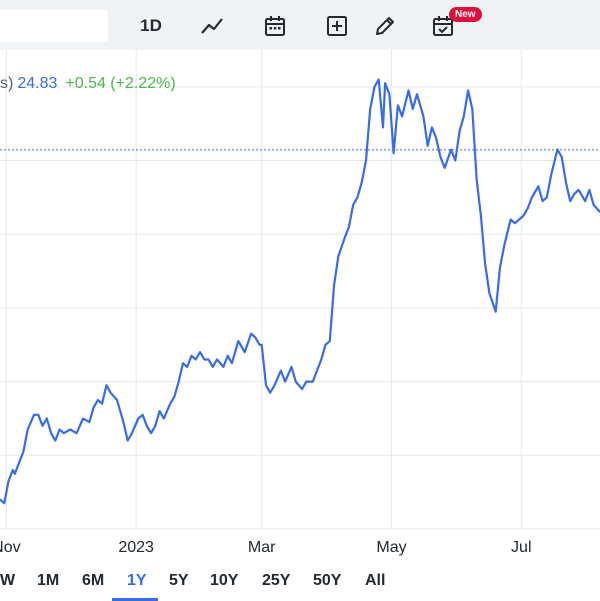 Image resolution: width=600 pixels, height=601 pixels. Describe the element at coordinates (275, 26) in the screenshot. I see `calendar-icon` at that location.